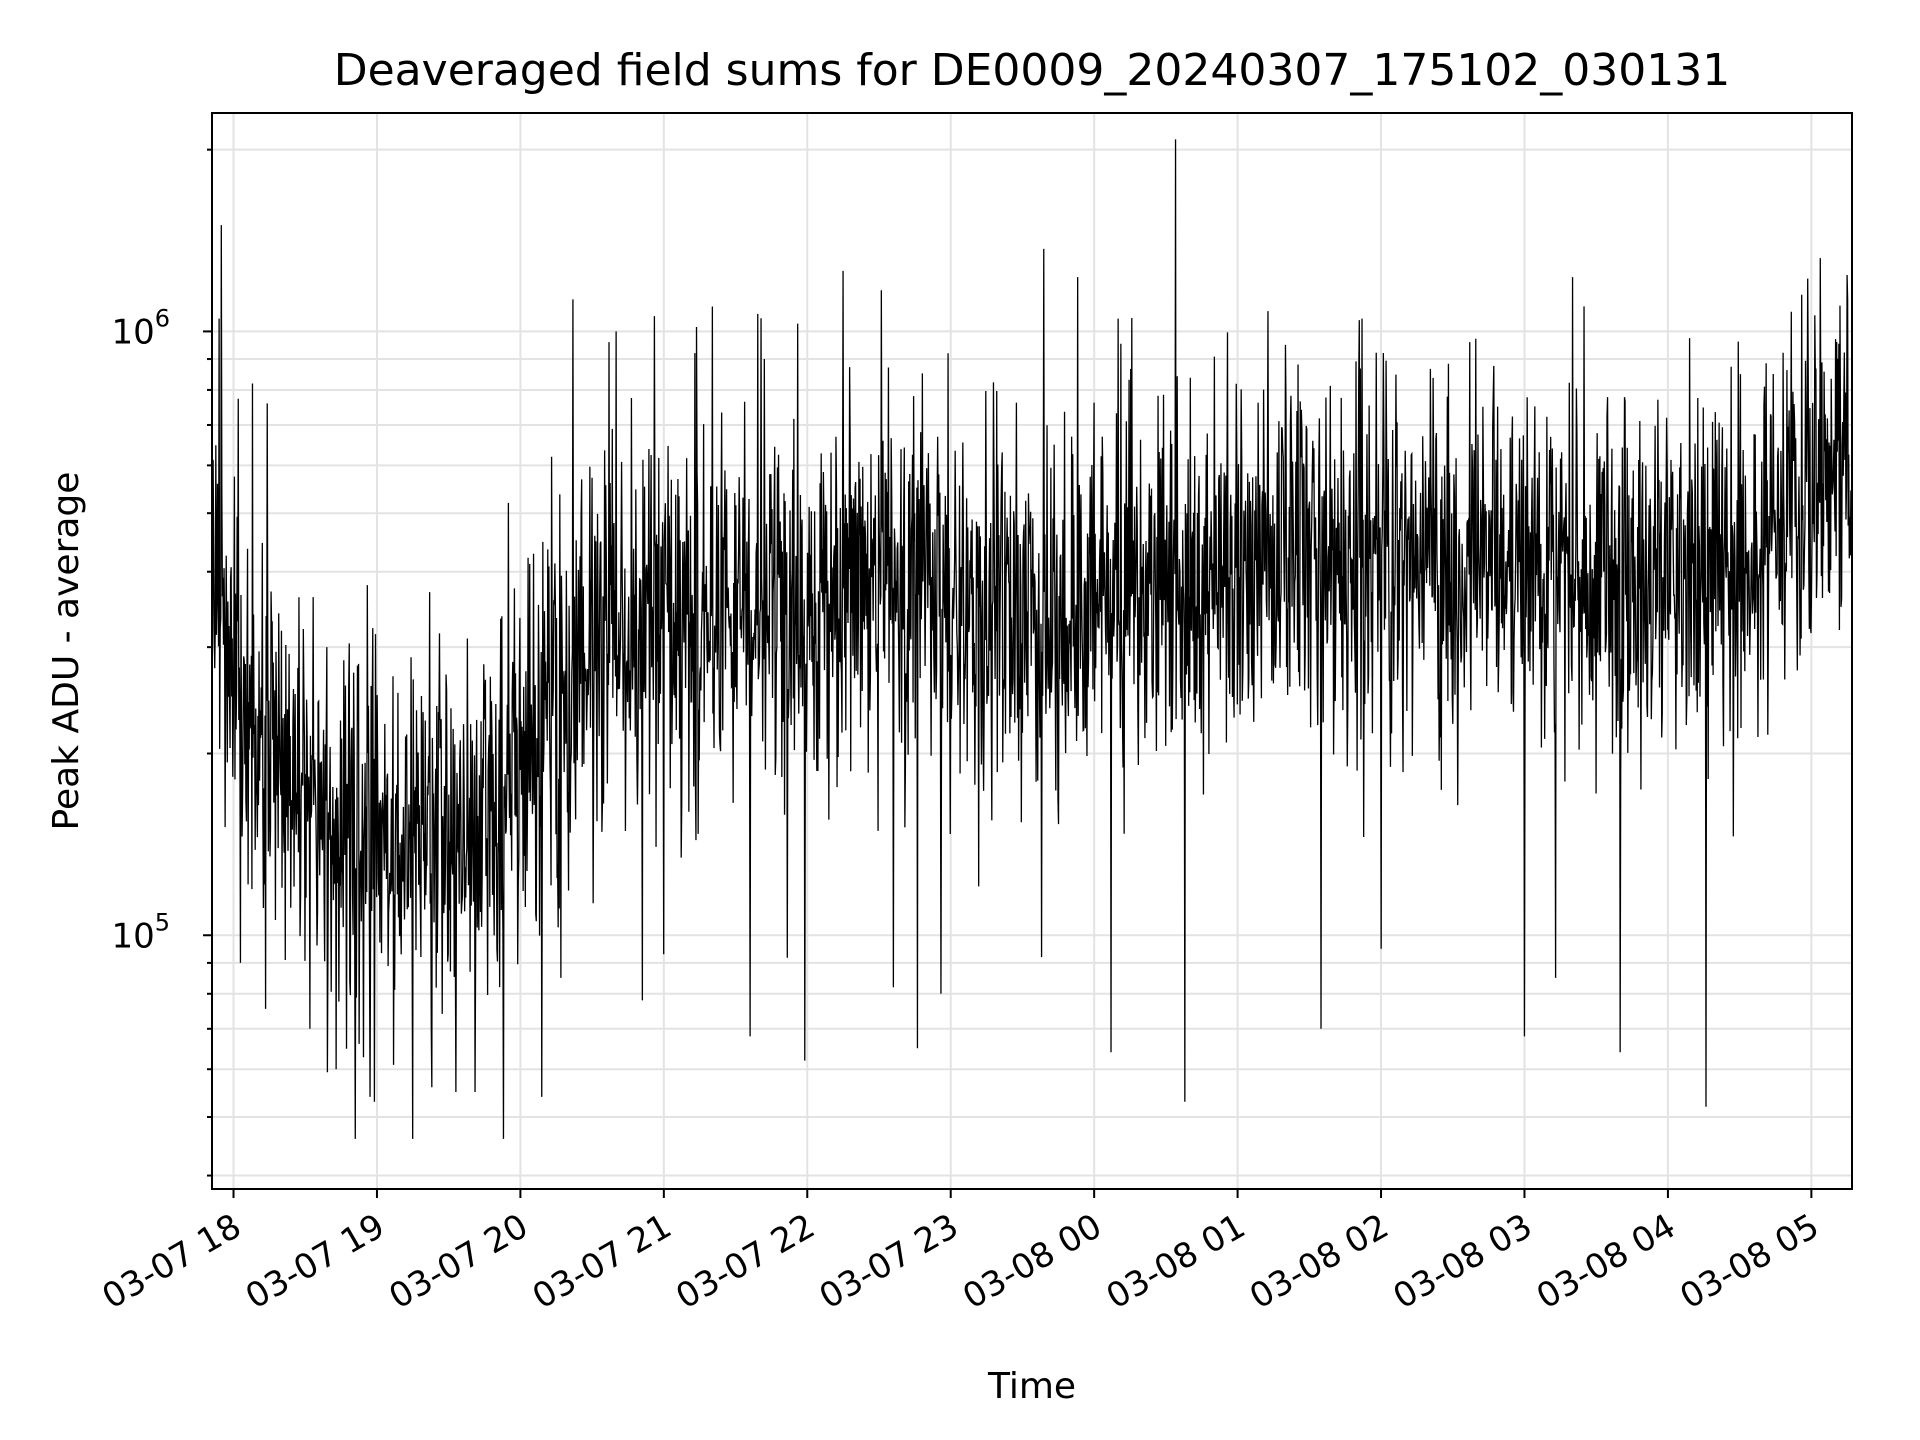 The width and height of the screenshot is (1920, 1440). What do you see at coordinates (66, 651) in the screenshot?
I see `y-axis-label: Peak ADU - average` at bounding box center [66, 651].